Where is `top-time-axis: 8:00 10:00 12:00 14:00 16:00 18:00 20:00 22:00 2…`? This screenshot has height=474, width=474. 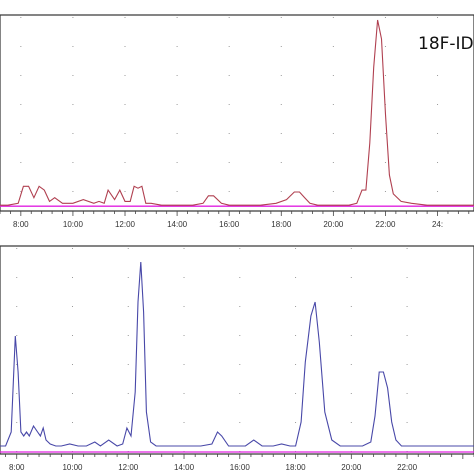
top-time-axis: 8:00 10:00 12:00 14:00 16:00 18:00 20:00 22:00 2… is located at coordinates (235, 220).